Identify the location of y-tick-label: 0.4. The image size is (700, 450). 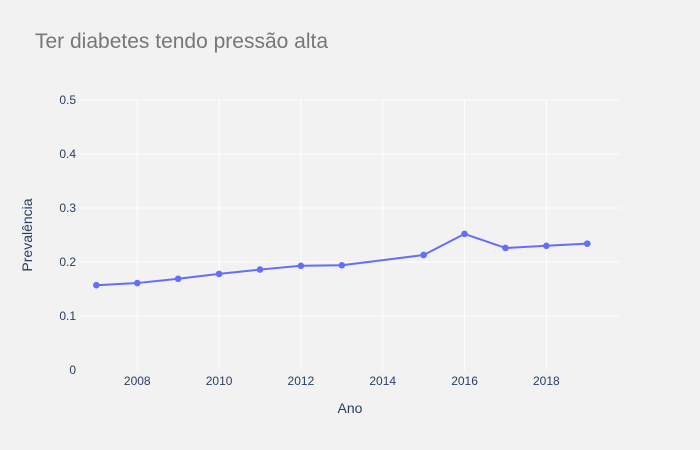
(67, 154).